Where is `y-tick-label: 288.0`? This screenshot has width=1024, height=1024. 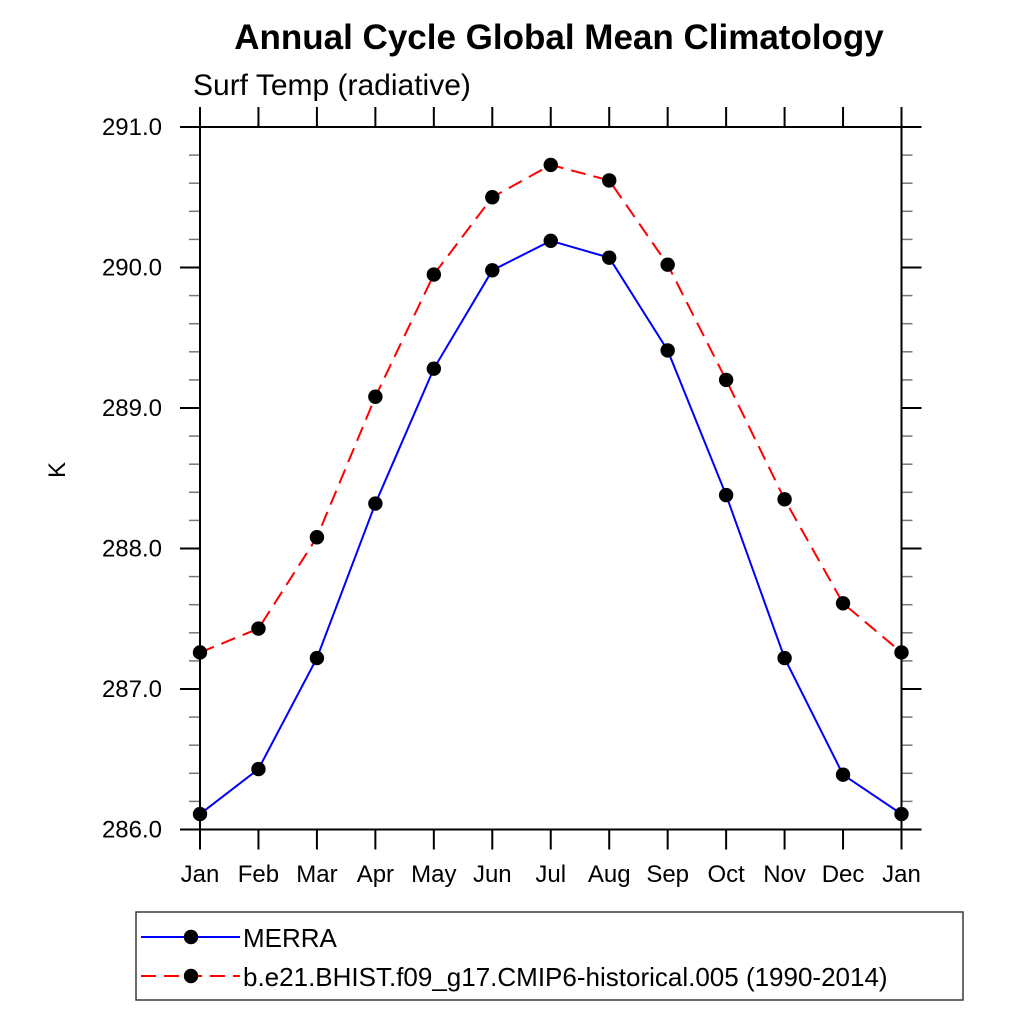
y-tick-label: 288.0 is located at coordinates (132, 549).